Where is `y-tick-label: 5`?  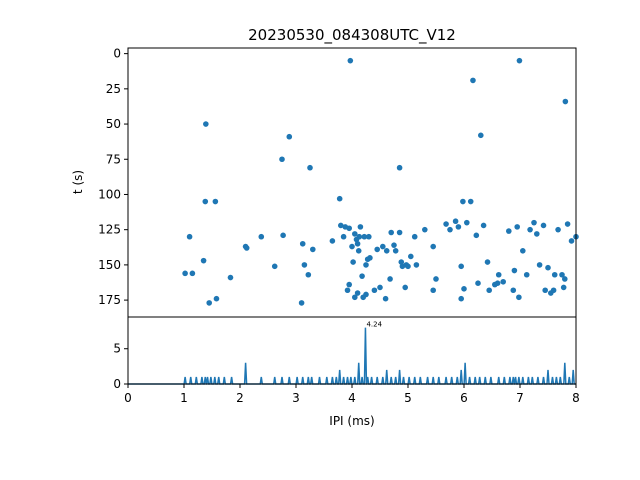 y-tick-label: 5 is located at coordinates (117, 349).